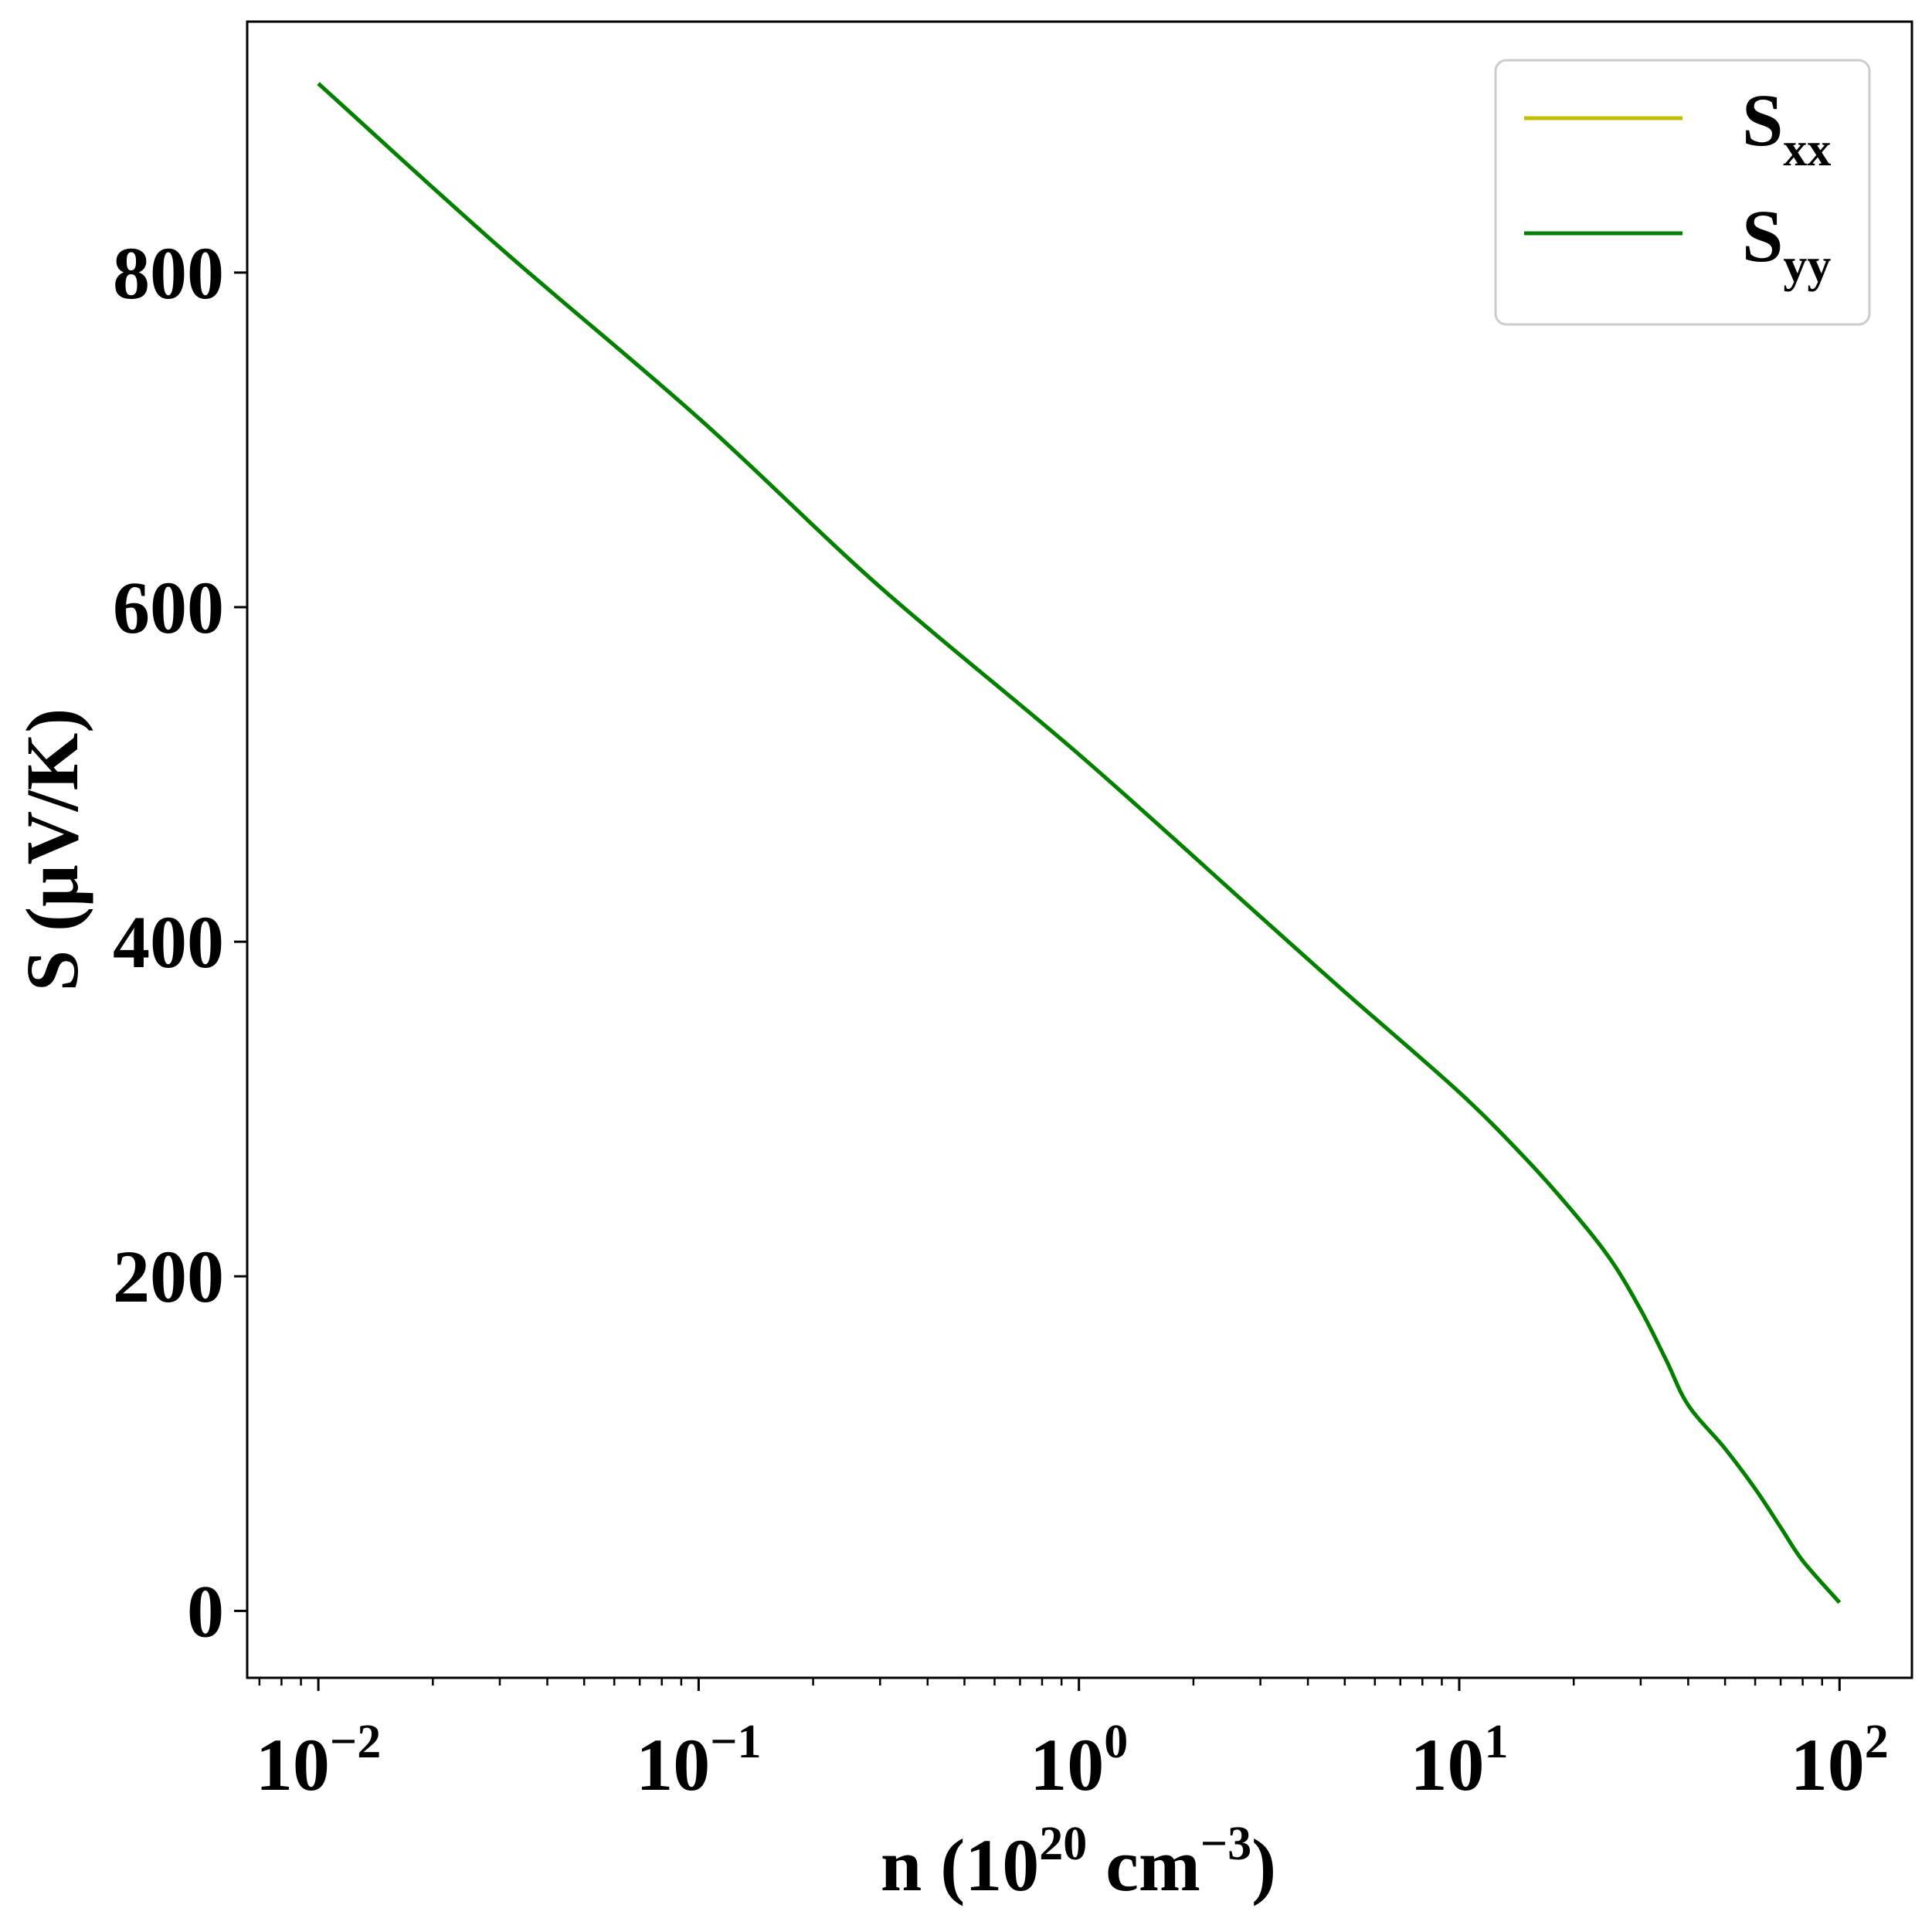 The width and height of the screenshot is (1932, 1925). I want to click on x-tick-label: 10⁰, so click(1079, 1761).